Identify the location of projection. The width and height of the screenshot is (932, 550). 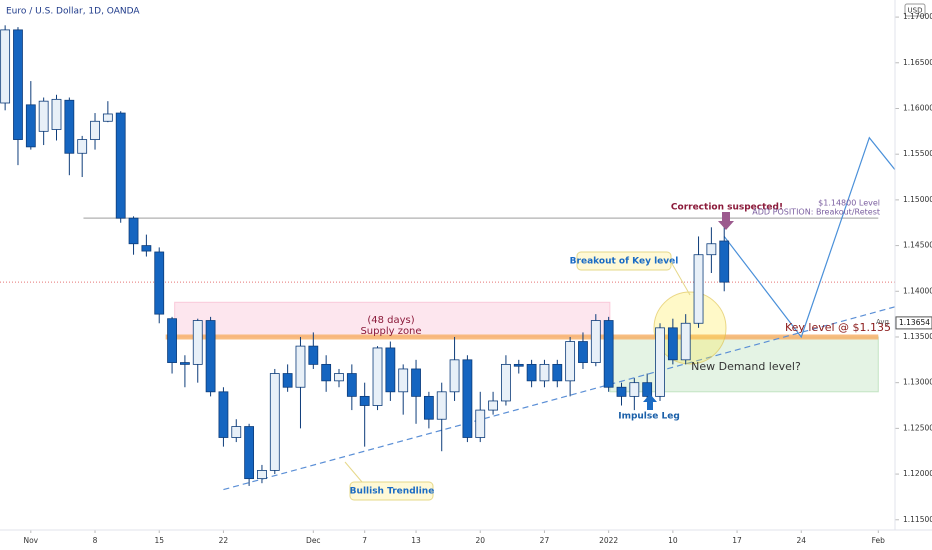
(809, 237).